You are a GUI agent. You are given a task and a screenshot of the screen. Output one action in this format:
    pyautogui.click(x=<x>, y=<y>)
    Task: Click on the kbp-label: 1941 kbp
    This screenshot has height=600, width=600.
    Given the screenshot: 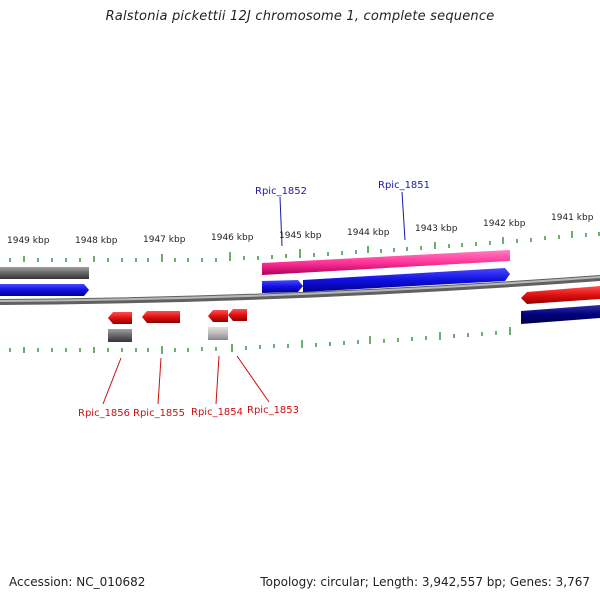 What is the action you would take?
    pyautogui.click(x=572, y=218)
    